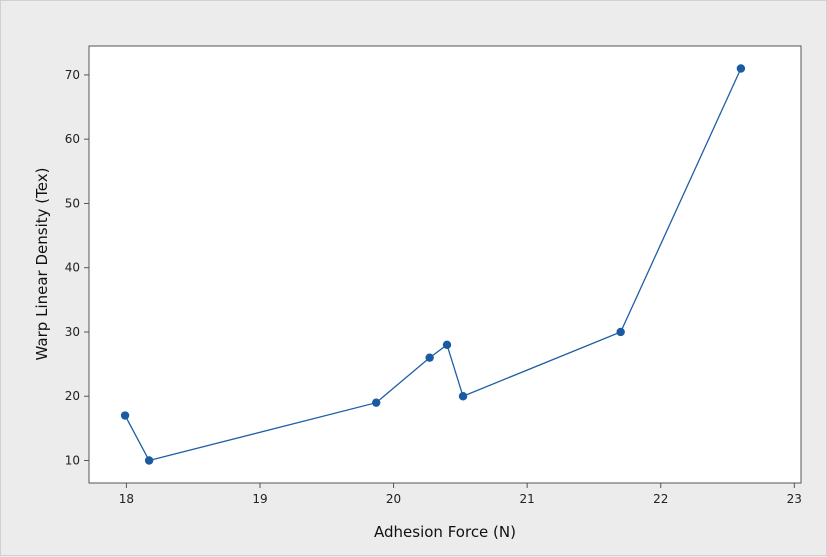 Image resolution: width=827 pixels, height=557 pixels. Describe the element at coordinates (660, 499) in the screenshot. I see `x-tick-label: 22` at that location.